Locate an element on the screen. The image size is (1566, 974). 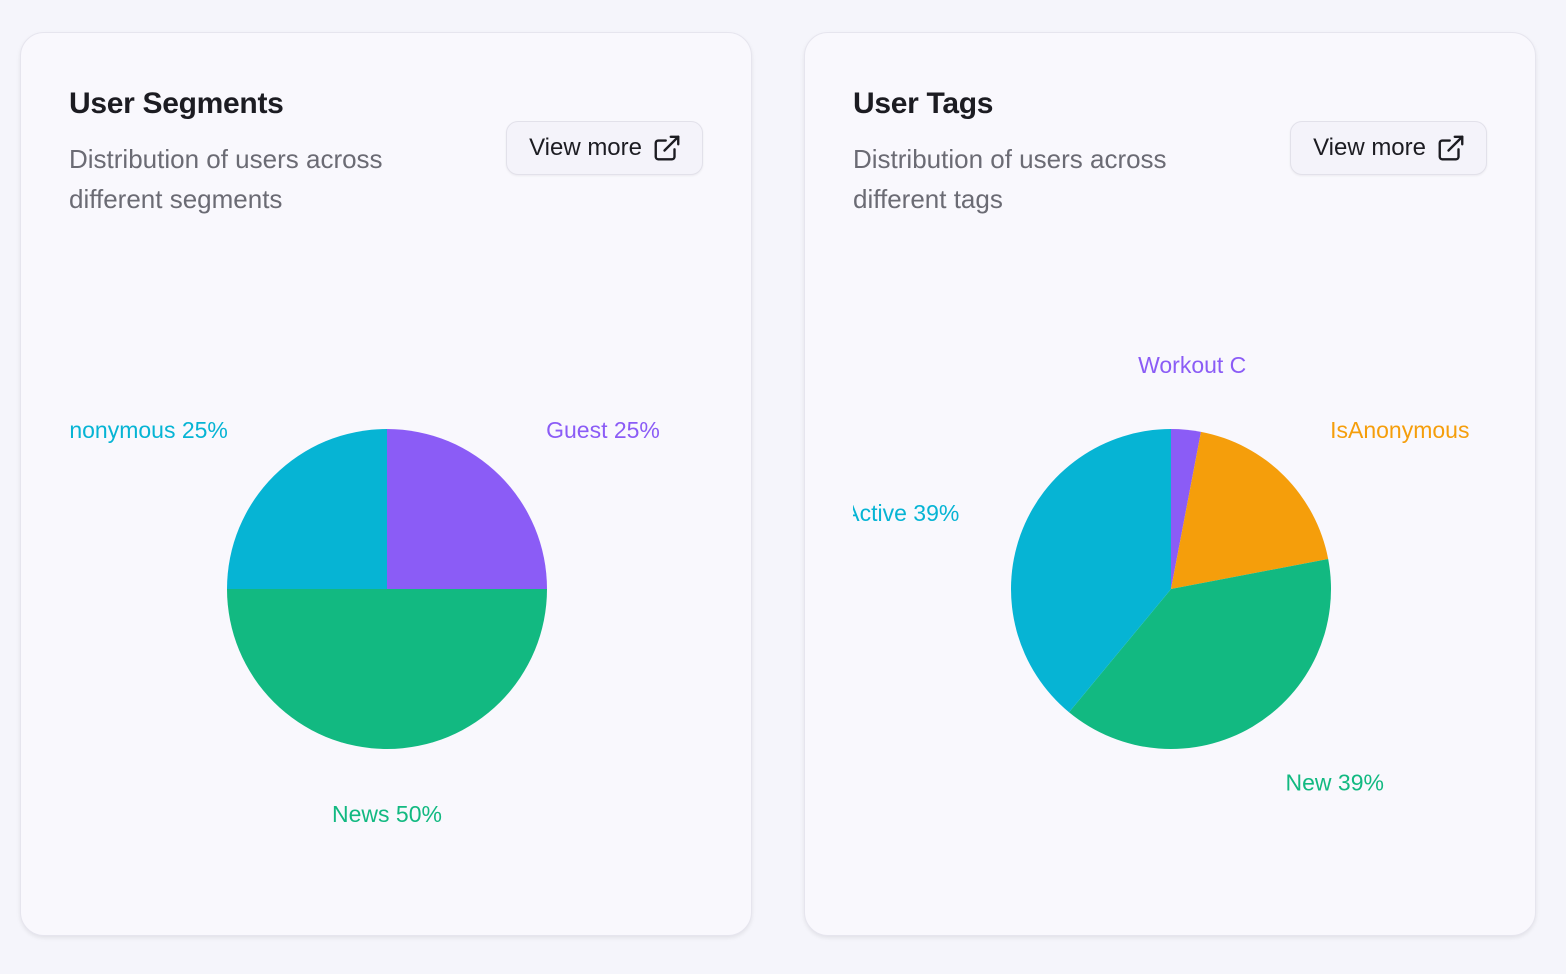
pie-label-new: New 39% is located at coordinates (1335, 783).